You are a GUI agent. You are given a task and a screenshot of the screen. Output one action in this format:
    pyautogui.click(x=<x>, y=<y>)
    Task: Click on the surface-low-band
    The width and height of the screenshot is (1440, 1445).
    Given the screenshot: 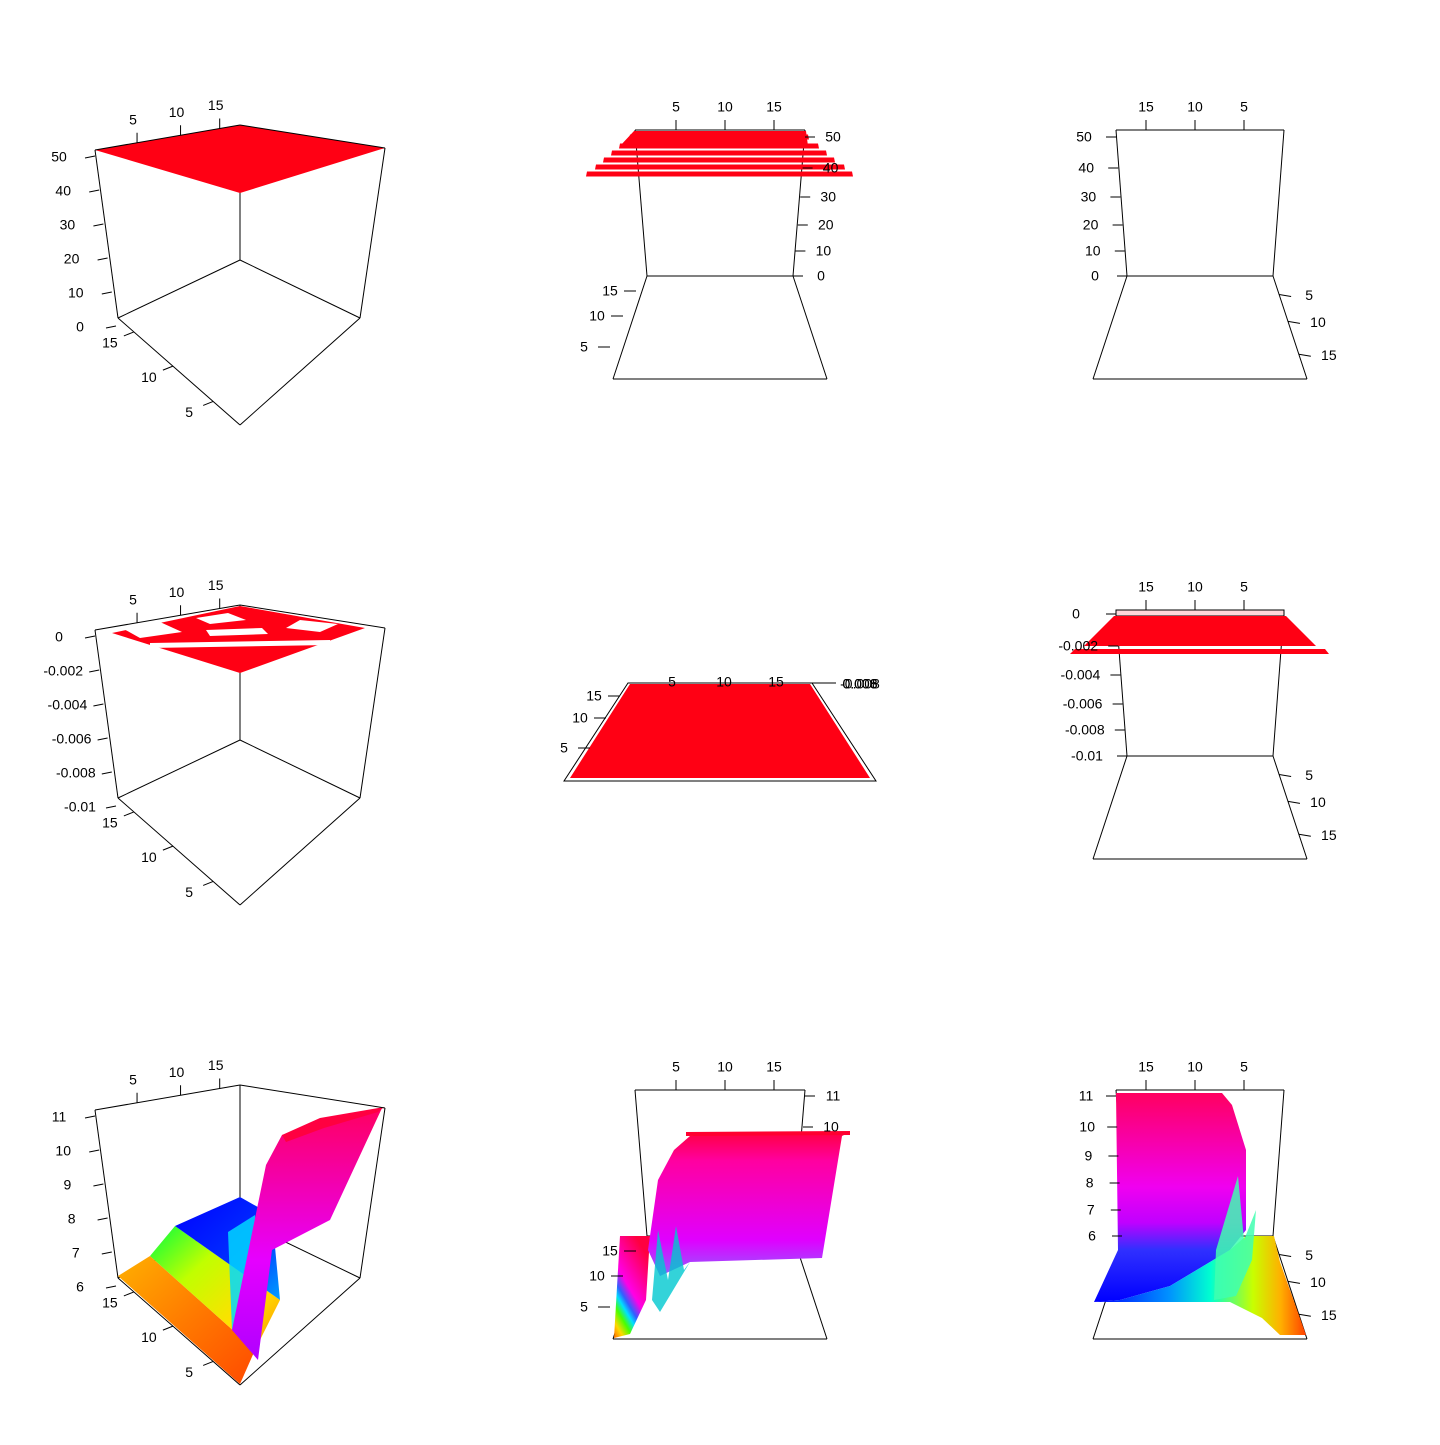 What is the action you would take?
    pyautogui.click(x=186, y=1320)
    